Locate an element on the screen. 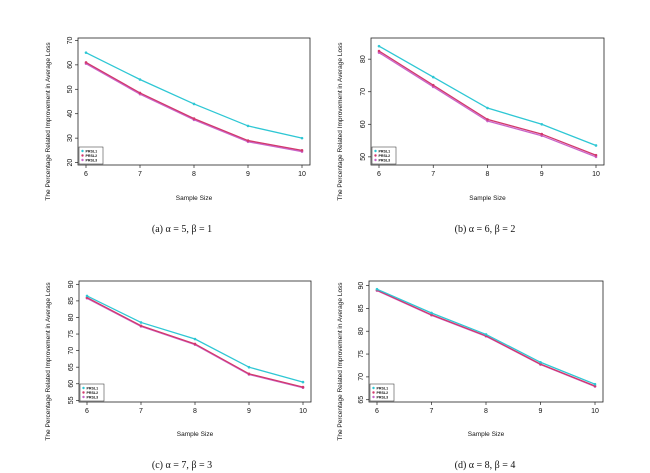 The width and height of the screenshot is (650, 473). figure-caption: (c) α = 7, β = 3 is located at coordinates (182, 465).